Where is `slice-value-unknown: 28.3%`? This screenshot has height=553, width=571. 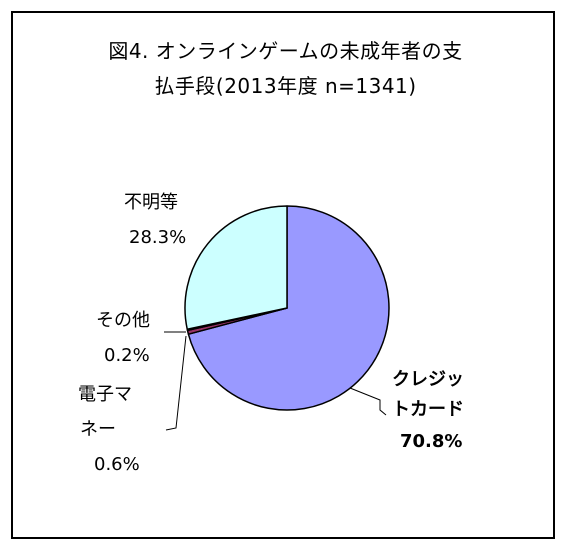
slice-value-unknown: 28.3% is located at coordinates (158, 237).